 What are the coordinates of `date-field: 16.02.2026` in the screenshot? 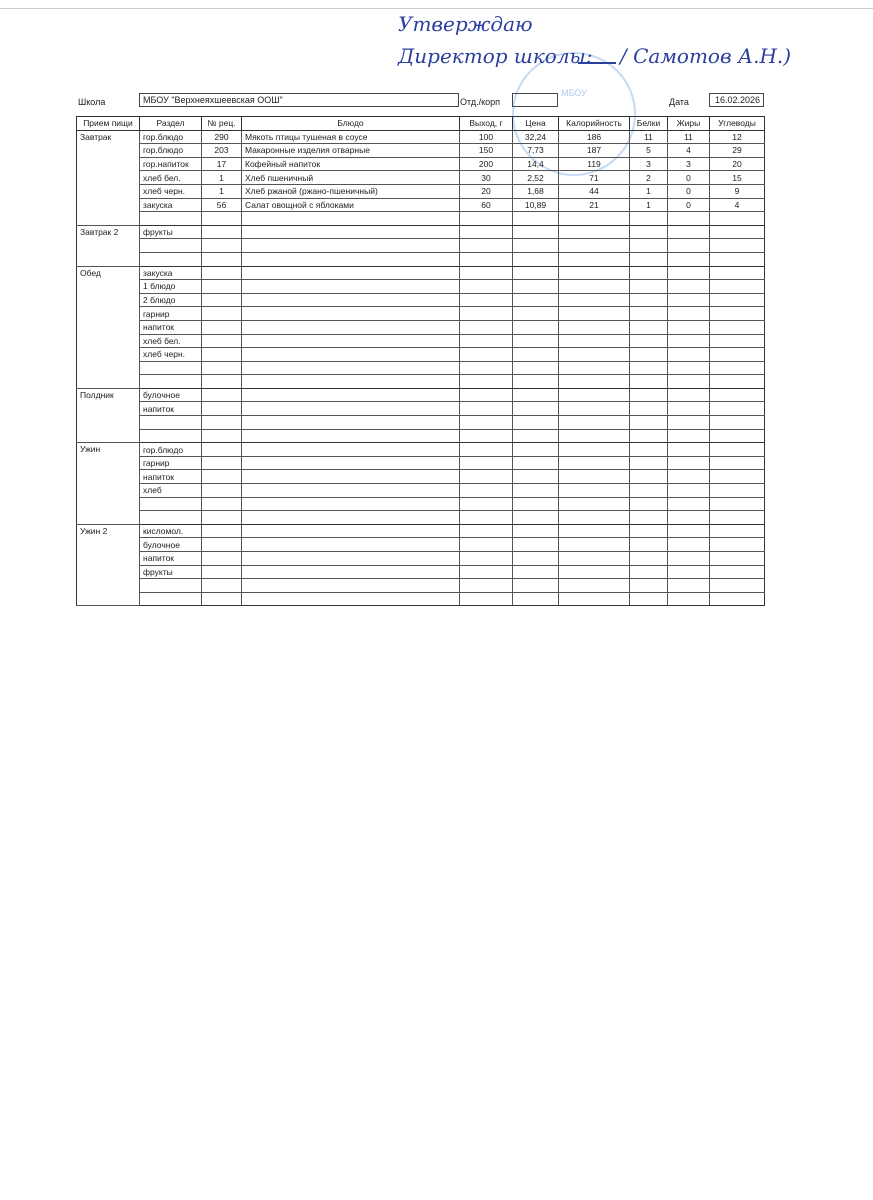 It's located at (736, 100).